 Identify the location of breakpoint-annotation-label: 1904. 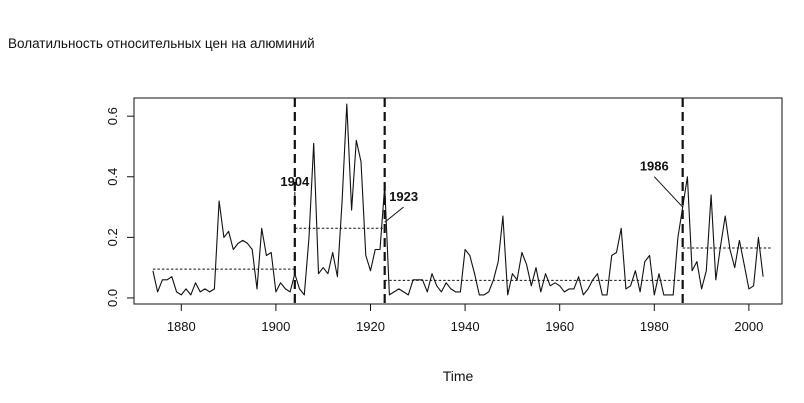
(295, 181).